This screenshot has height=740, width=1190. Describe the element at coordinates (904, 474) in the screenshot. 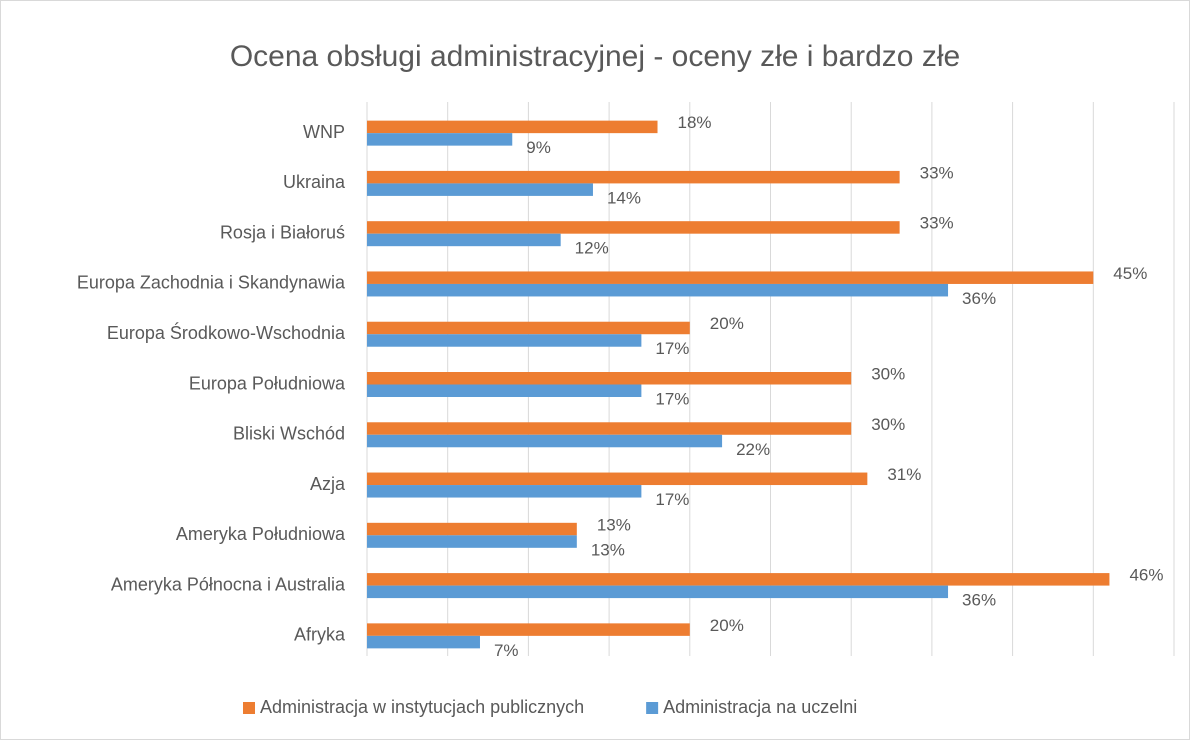

I see `data-label: 31%` at that location.